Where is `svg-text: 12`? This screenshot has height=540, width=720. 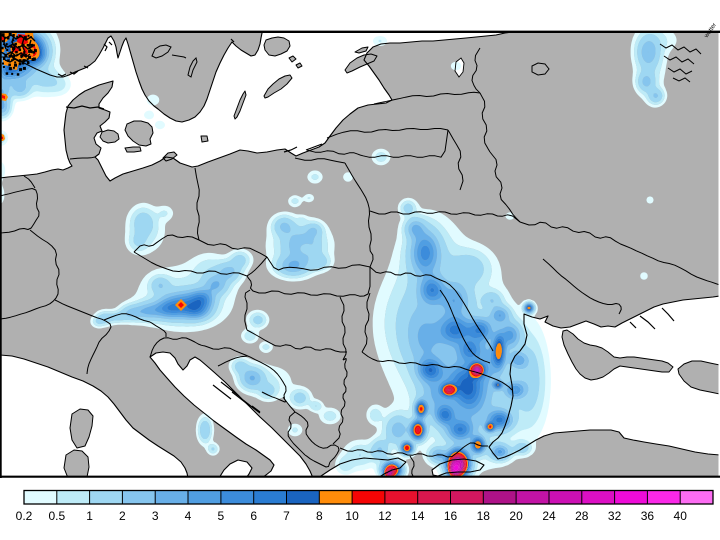 svg-text: 12 is located at coordinates (385, 516).